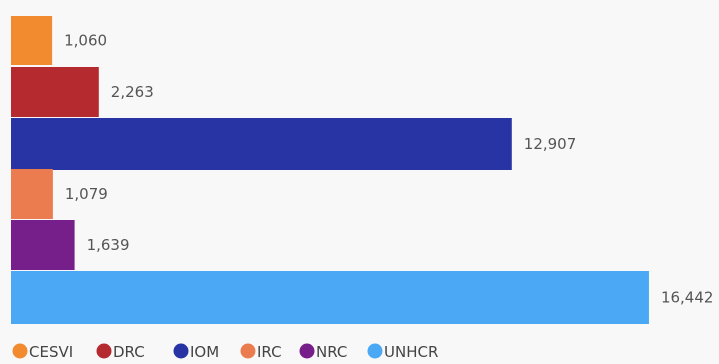 This screenshot has width=719, height=364. What do you see at coordinates (411, 352) in the screenshot?
I see `legend-label-unhcr: UNHCR` at bounding box center [411, 352].